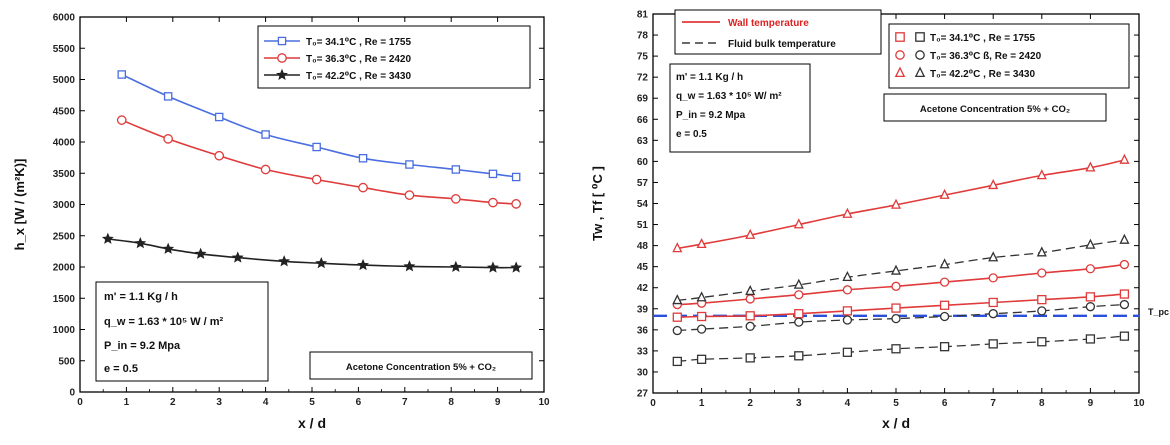 The height and width of the screenshot is (445, 1170). What do you see at coordinates (986, 56) in the screenshot?
I see `right-marker-legend-label: T₀= 36.3⁰C ß, Re = 2420` at bounding box center [986, 56].